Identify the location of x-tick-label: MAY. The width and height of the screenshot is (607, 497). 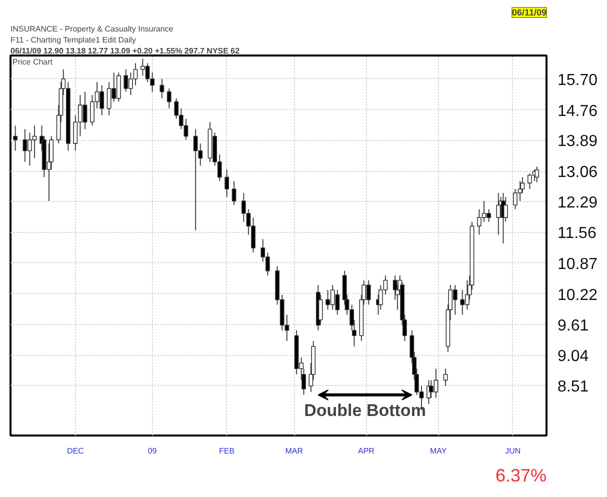
(439, 451).